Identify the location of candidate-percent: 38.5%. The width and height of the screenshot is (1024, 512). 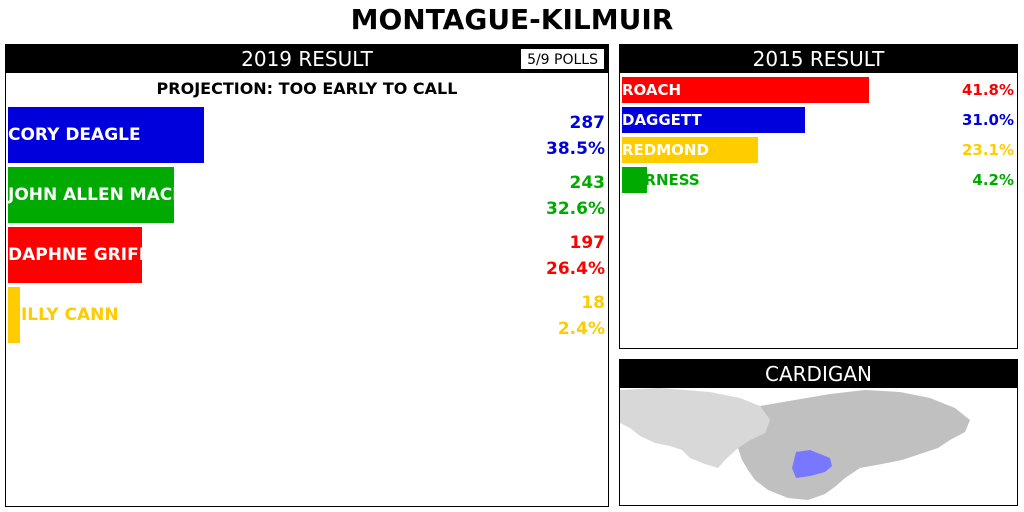
(575, 149).